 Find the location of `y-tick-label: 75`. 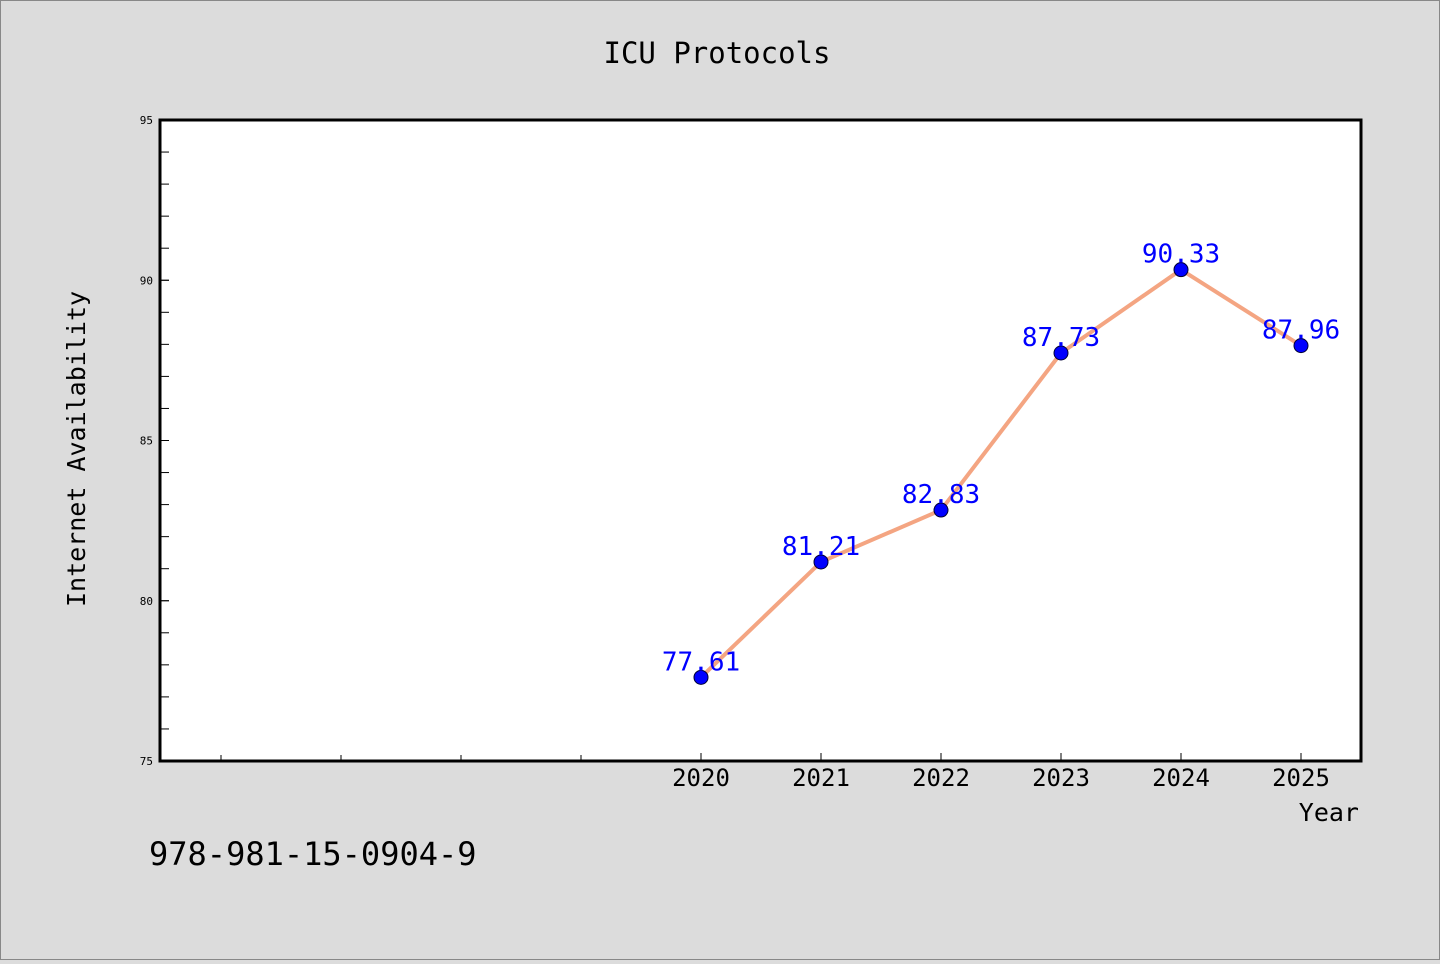

y-tick-label: 75 is located at coordinates (146, 761).